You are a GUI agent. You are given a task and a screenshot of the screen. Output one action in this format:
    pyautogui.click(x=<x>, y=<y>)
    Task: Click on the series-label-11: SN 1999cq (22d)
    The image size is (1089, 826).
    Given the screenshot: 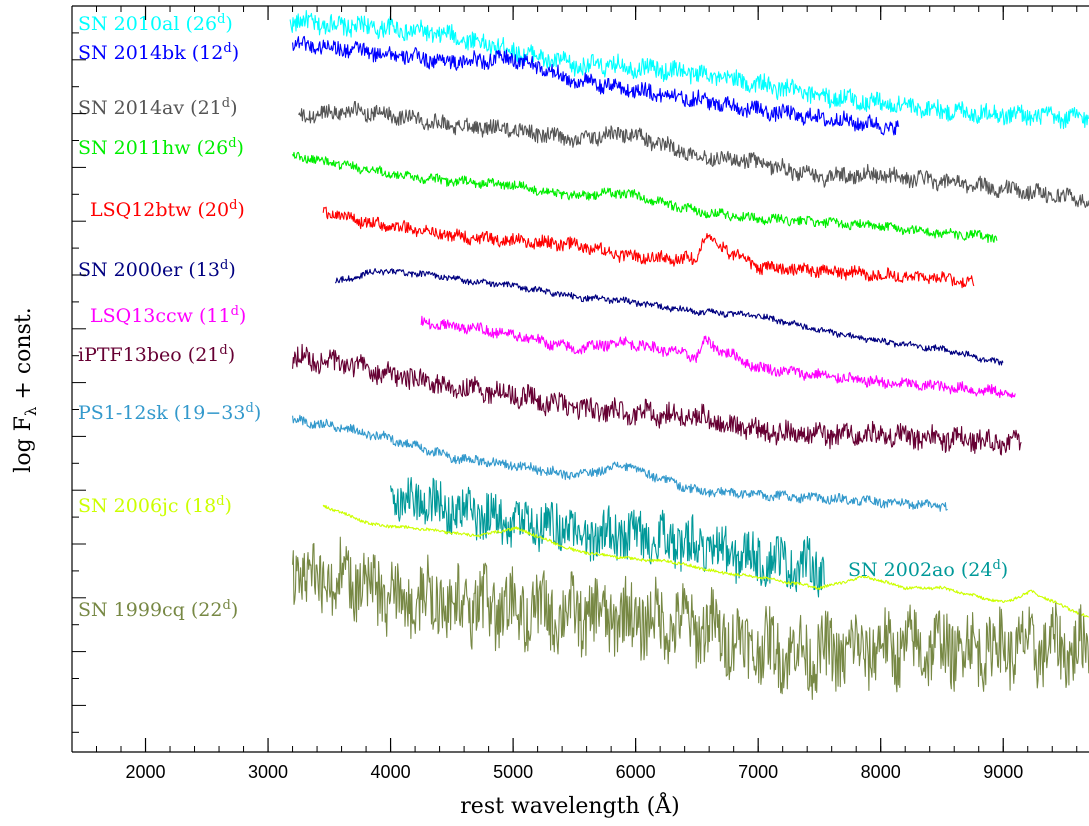 What is the action you would take?
    pyautogui.click(x=158, y=609)
    